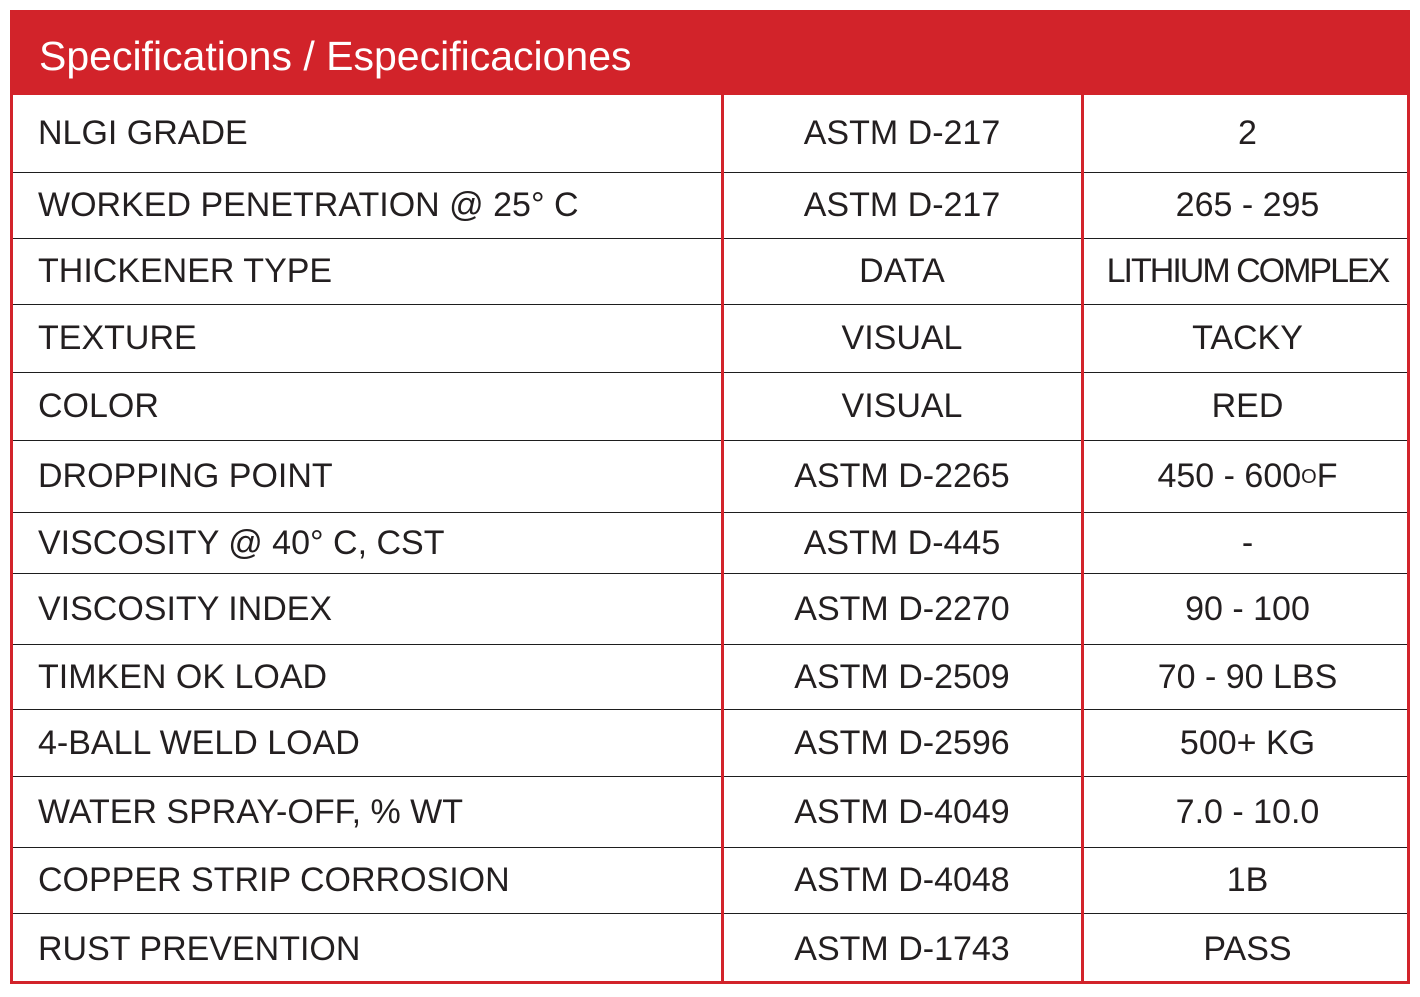 The image size is (1420, 997). What do you see at coordinates (1247, 205) in the screenshot?
I see `value-cell: 265 - 295` at bounding box center [1247, 205].